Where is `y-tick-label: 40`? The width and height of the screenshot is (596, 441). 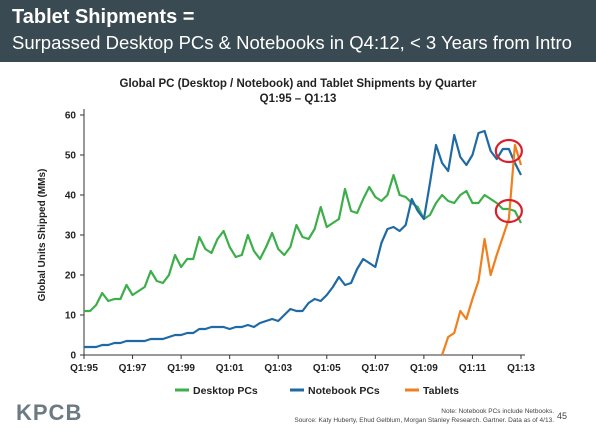 y-tick-label: 40 is located at coordinates (71, 196).